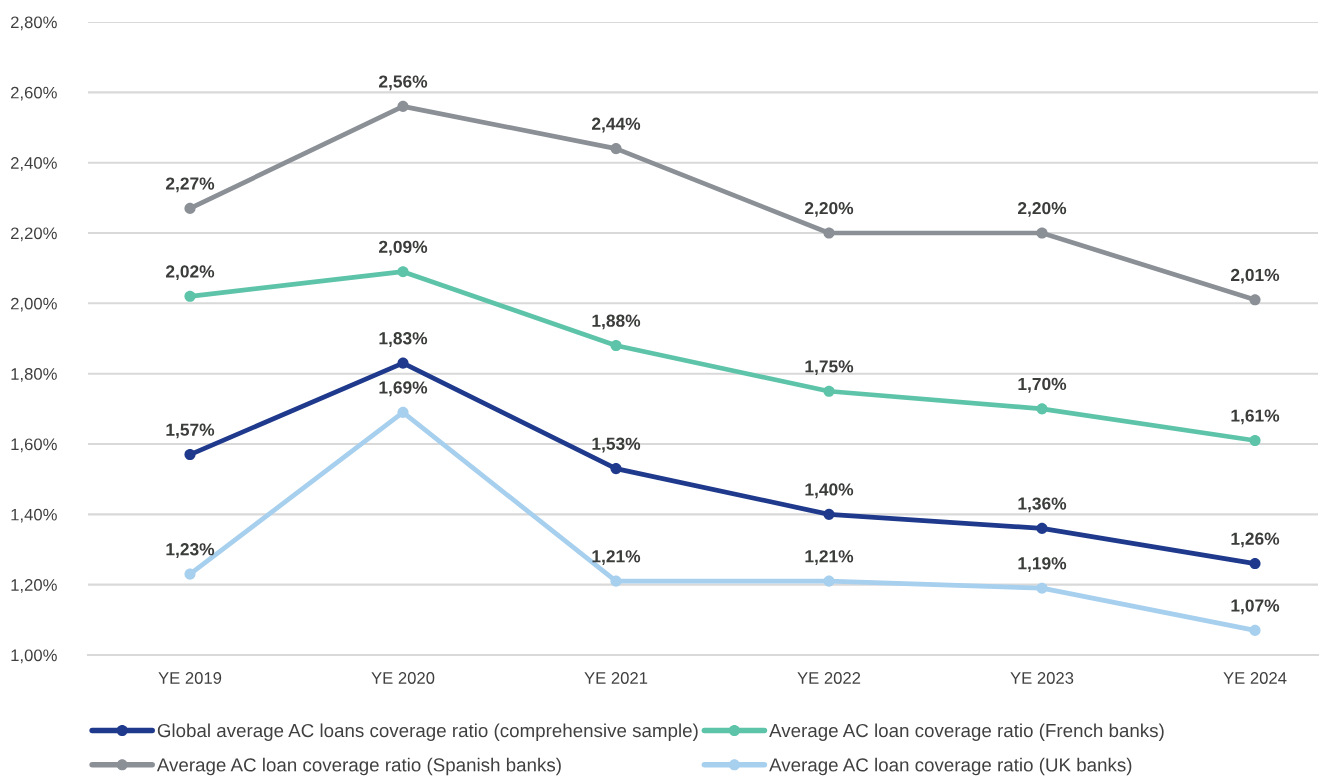 This screenshot has width=1321, height=779. What do you see at coordinates (966, 732) in the screenshot?
I see `legend-label: Average AC loan coverage ratio (French banks)` at bounding box center [966, 732].